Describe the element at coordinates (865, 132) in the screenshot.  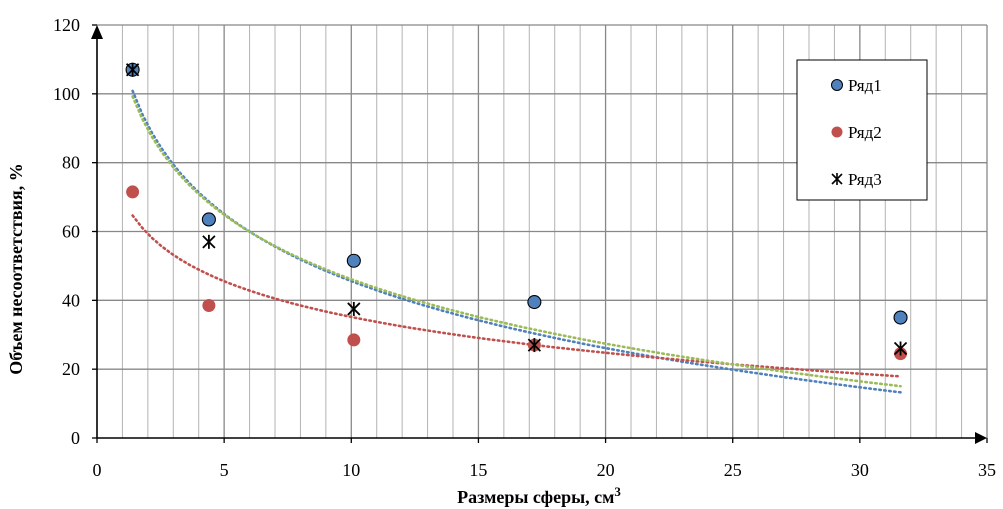
I see `legend-label-2: Ряд2` at that location.